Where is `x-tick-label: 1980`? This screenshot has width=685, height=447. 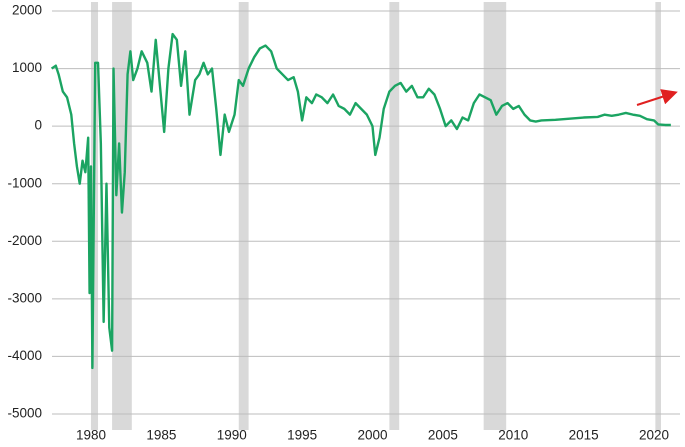 x-tick-label: 1980 is located at coordinates (91, 435).